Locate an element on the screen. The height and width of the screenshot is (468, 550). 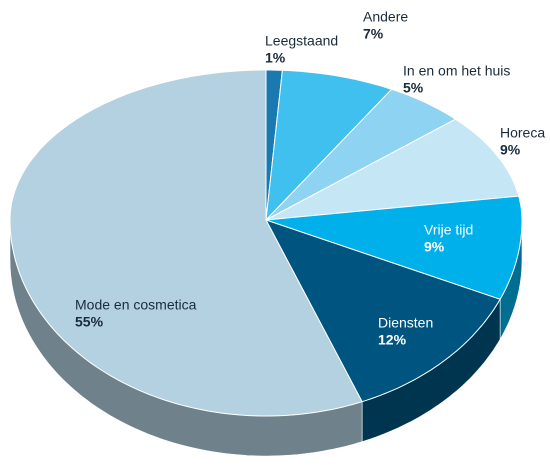
slice-value-label: 5% is located at coordinates (413, 88).